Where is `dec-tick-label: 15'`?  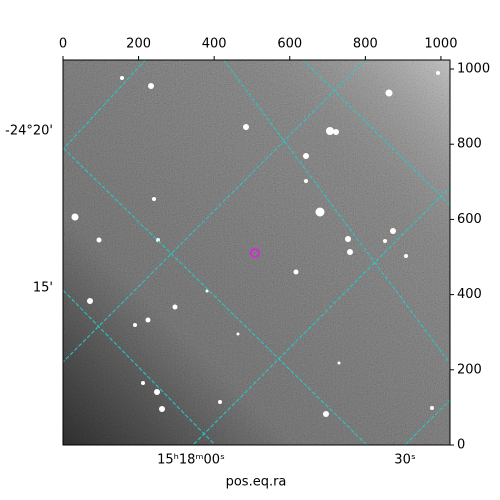
dec-tick-label: 15' is located at coordinates (43, 288).